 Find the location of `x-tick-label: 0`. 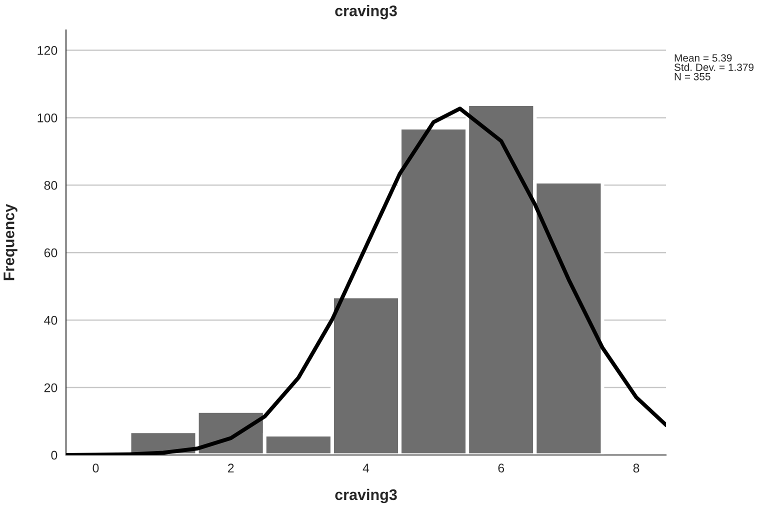

x-tick-label: 0 is located at coordinates (95, 468).